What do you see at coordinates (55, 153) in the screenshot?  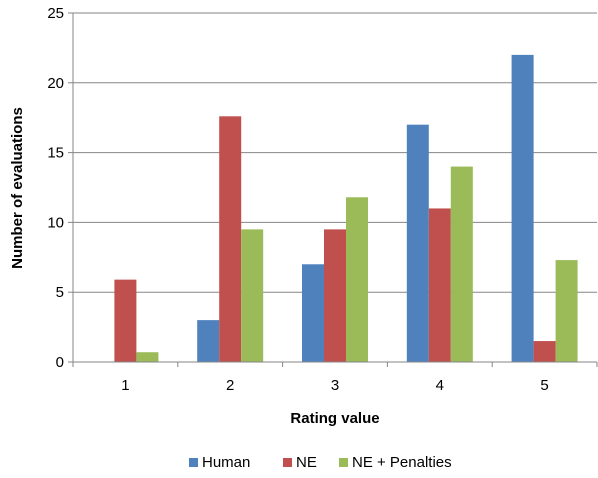 I see `y-tick-label: 15` at bounding box center [55, 153].